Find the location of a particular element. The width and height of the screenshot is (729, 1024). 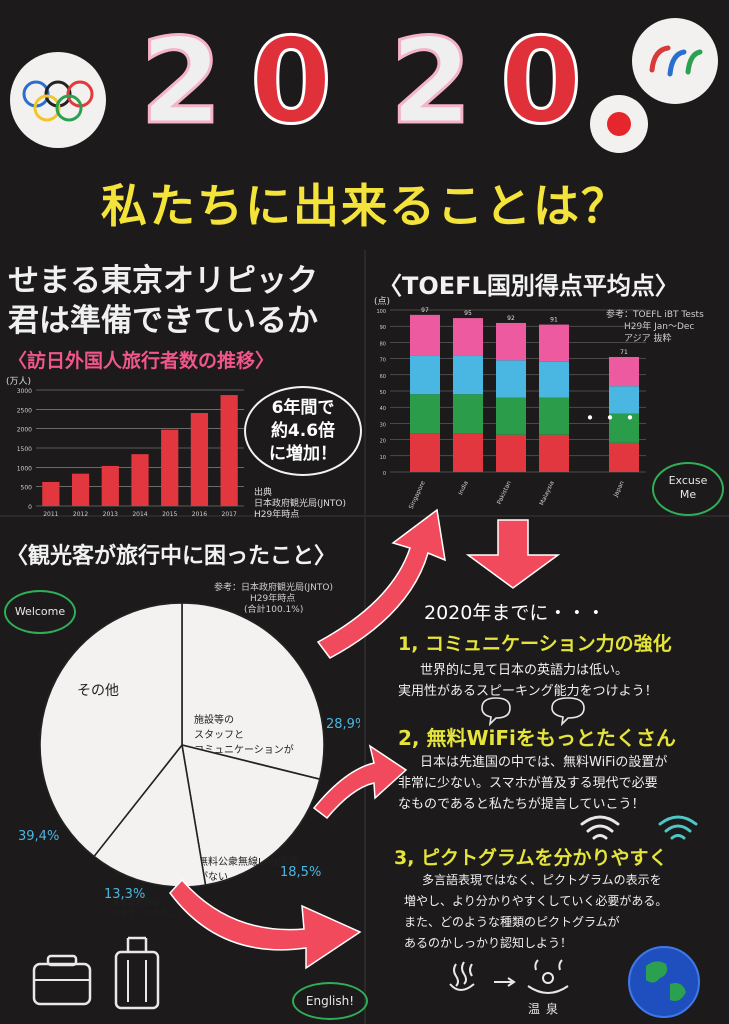

y-tick-label: 1500 is located at coordinates (24, 449).